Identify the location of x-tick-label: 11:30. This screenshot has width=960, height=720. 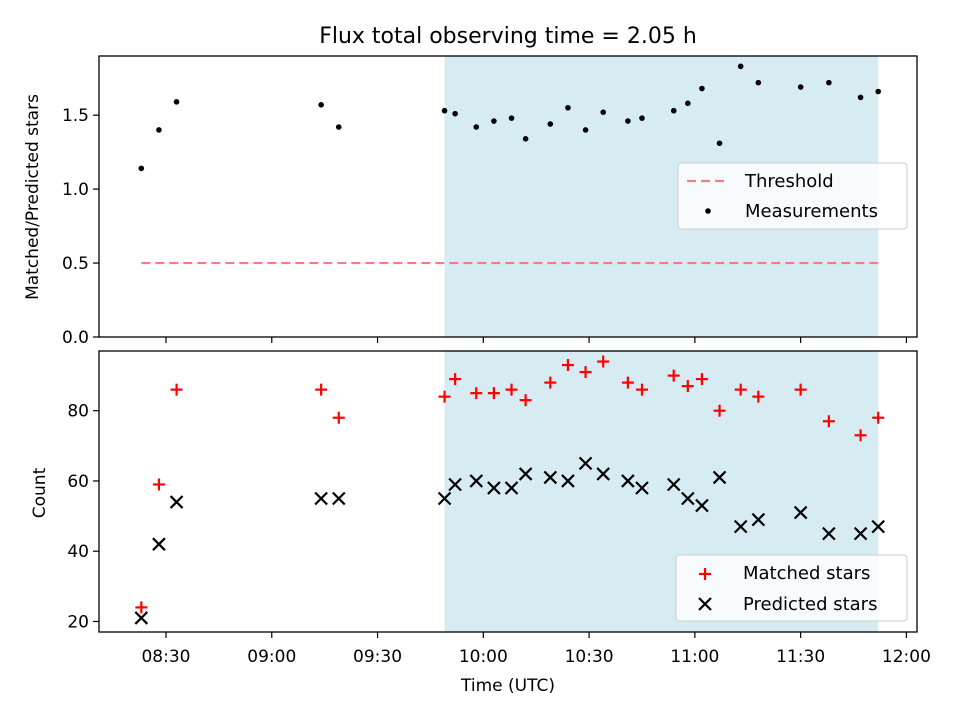
(800, 657).